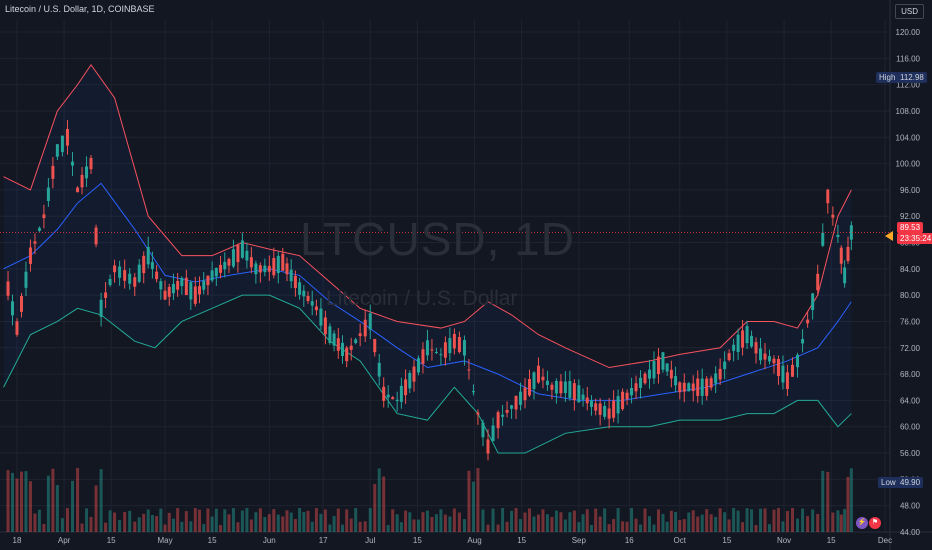 The width and height of the screenshot is (932, 550). Describe the element at coordinates (910, 227) in the screenshot. I see `current-price-value: 89.53` at that location.